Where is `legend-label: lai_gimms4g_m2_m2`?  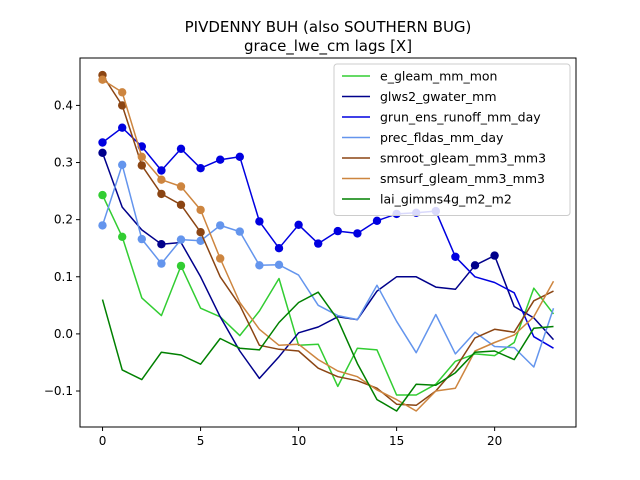
legend-label: lai_gimms4g_m2_m2 is located at coordinates (446, 199).